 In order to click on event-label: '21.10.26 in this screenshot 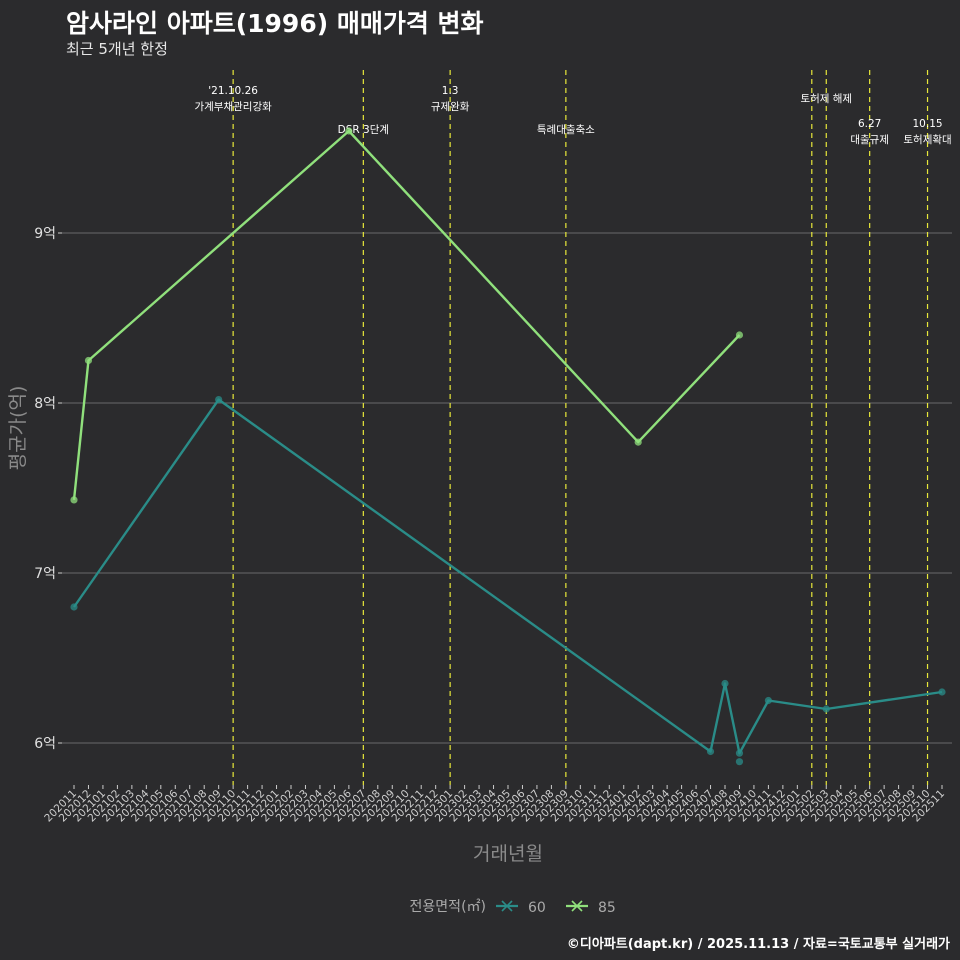, I will do `click(233, 91)`.